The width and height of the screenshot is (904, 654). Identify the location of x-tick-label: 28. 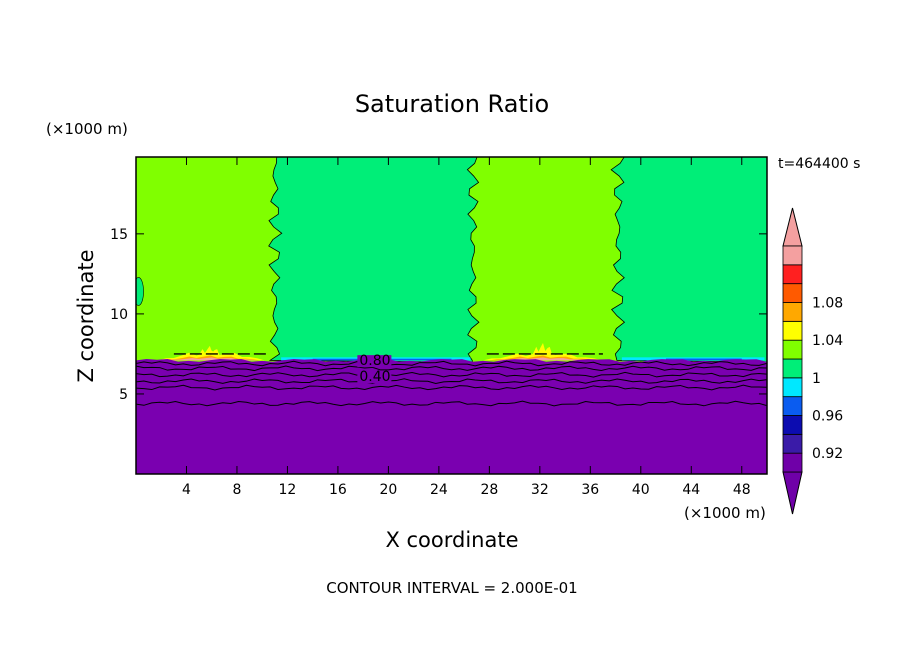
(489, 490).